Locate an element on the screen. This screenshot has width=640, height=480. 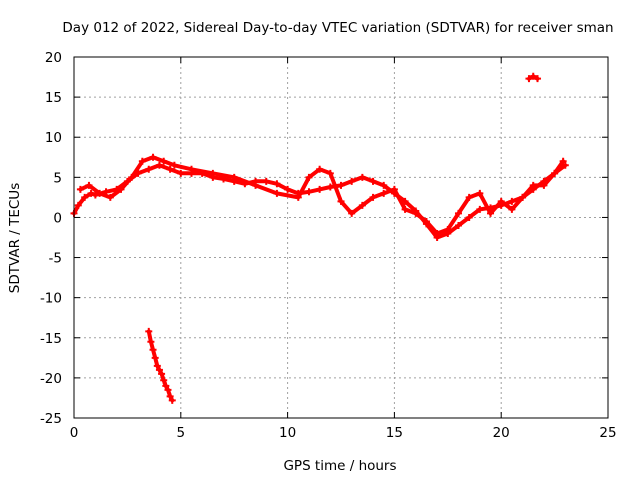
y-tick-label: -15 is located at coordinates (51, 339).